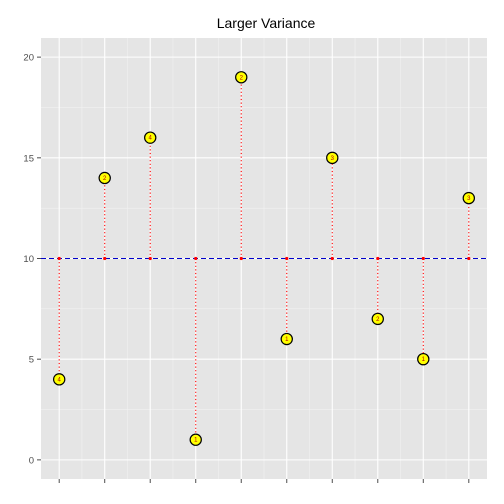 The height and width of the screenshot is (504, 504). Describe the element at coordinates (28, 259) in the screenshot. I see `y-tick-label: 10` at that location.